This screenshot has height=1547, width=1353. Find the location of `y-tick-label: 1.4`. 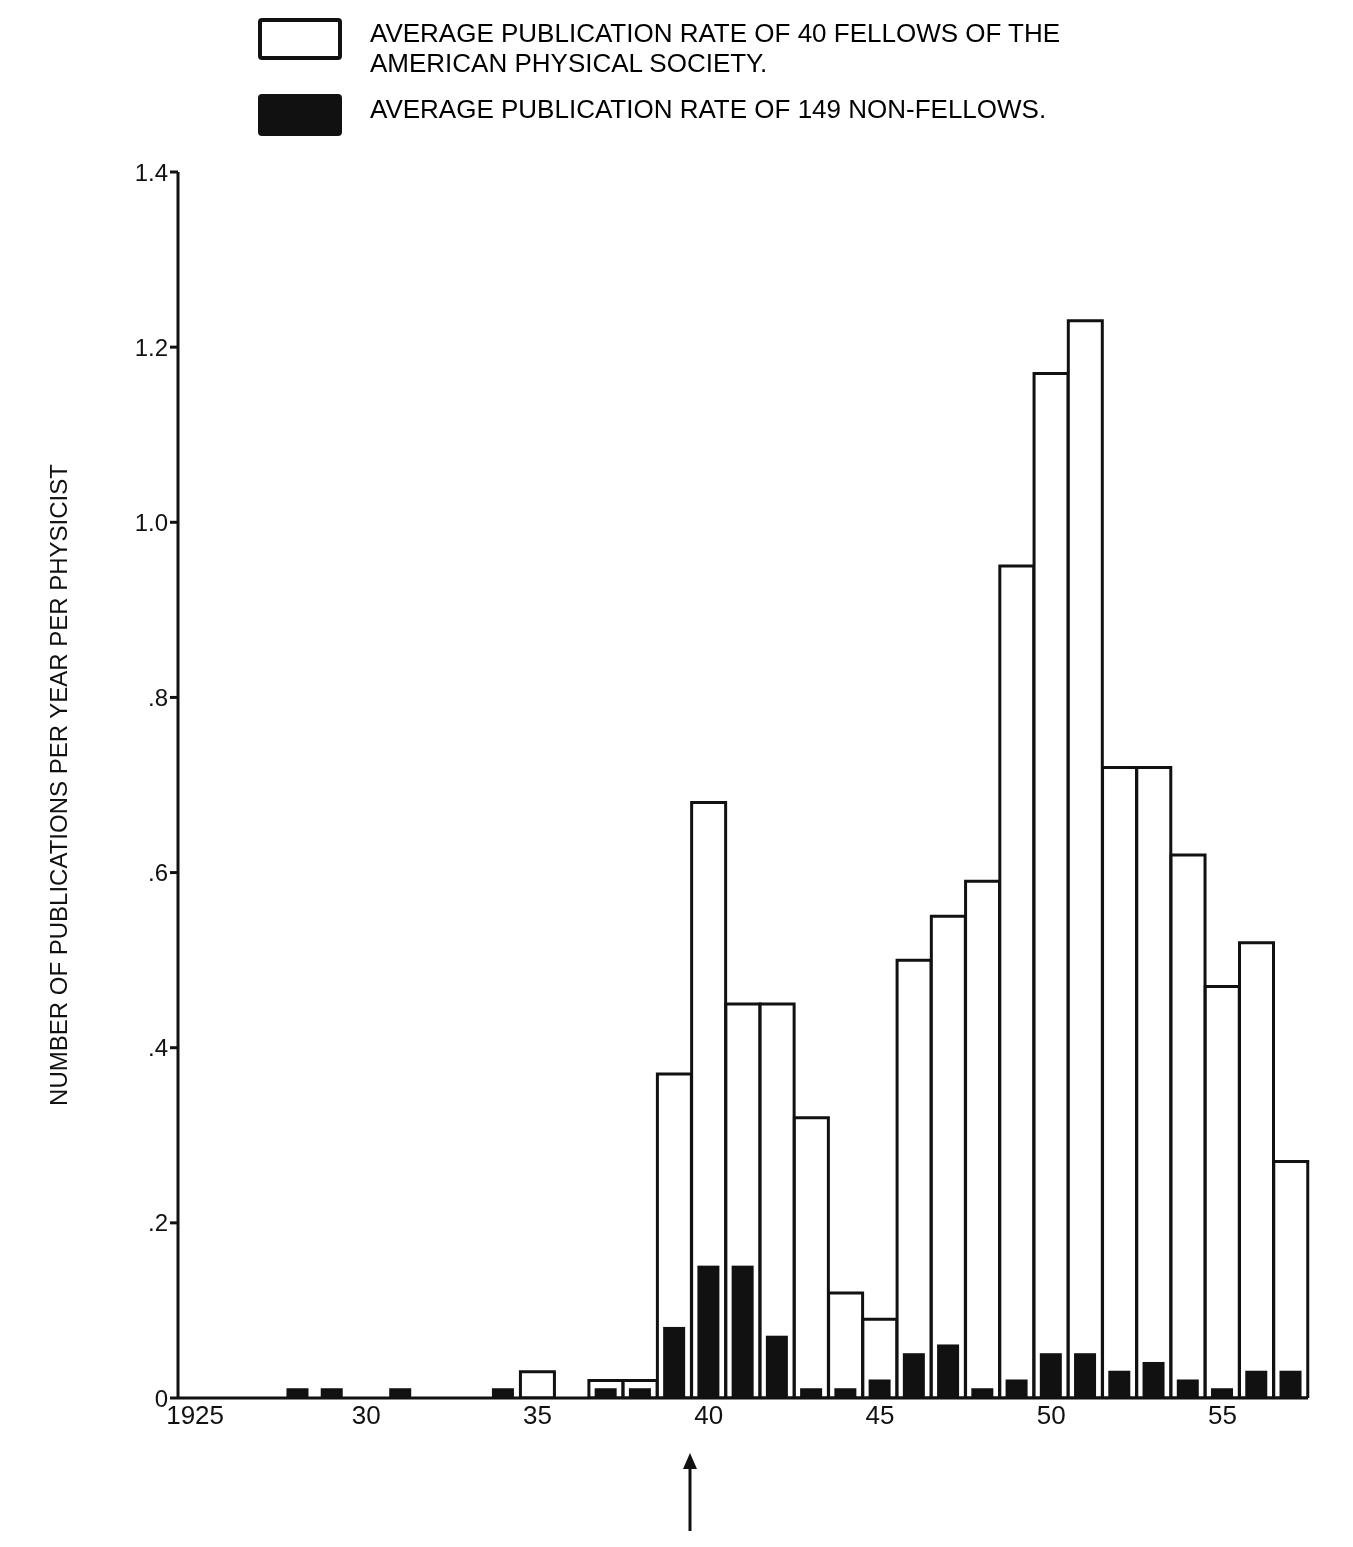

y-tick-label: 1.4 is located at coordinates (151, 172).